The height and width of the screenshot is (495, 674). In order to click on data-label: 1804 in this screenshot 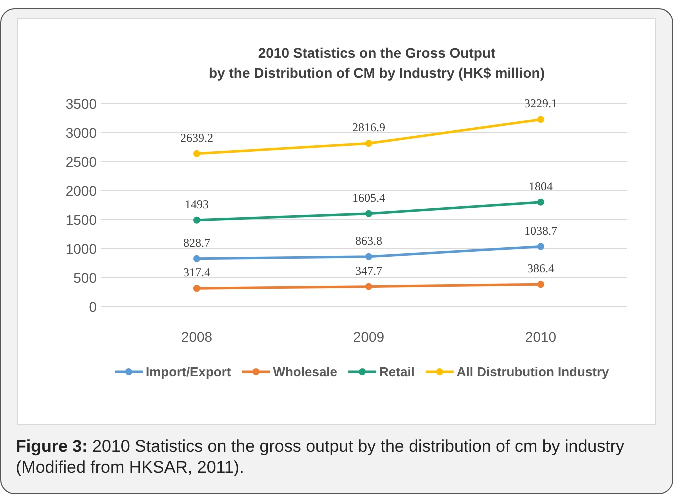, I will do `click(541, 186)`.